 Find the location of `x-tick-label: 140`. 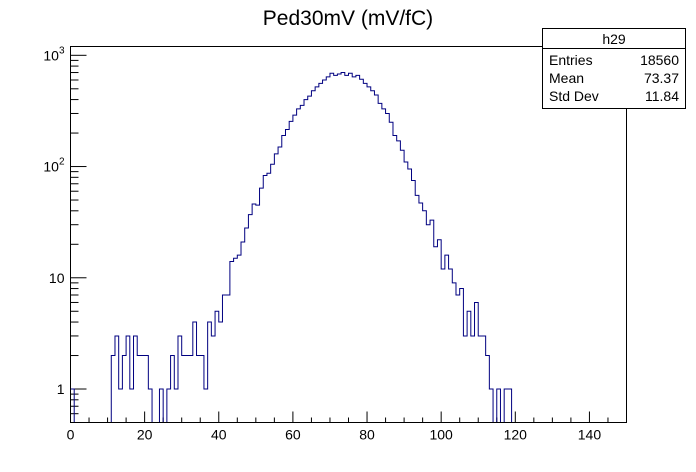

x-tick-label: 140 is located at coordinates (590, 435).